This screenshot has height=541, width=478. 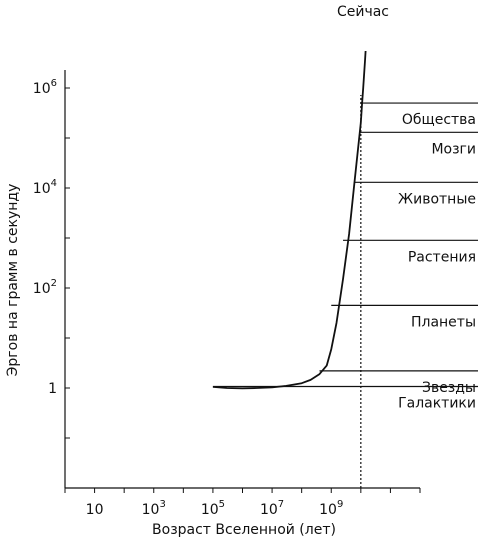 What do you see at coordinates (449, 388) in the screenshot?
I see `threshold-label: Звезды` at bounding box center [449, 388].